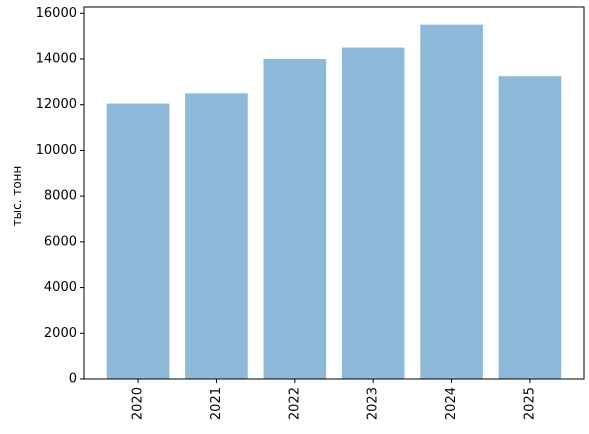 This screenshot has width=589, height=434. What do you see at coordinates (56, 150) in the screenshot?
I see `y-tick-label: 10000` at bounding box center [56, 150].